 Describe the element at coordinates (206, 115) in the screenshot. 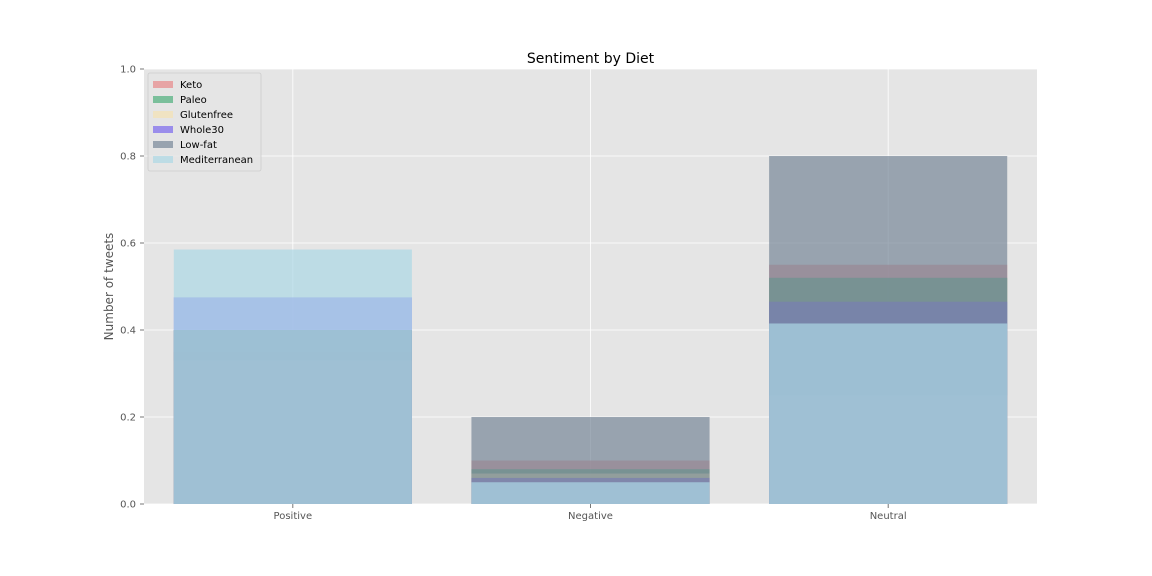

I see `legend-label: Glutenfree` at that location.